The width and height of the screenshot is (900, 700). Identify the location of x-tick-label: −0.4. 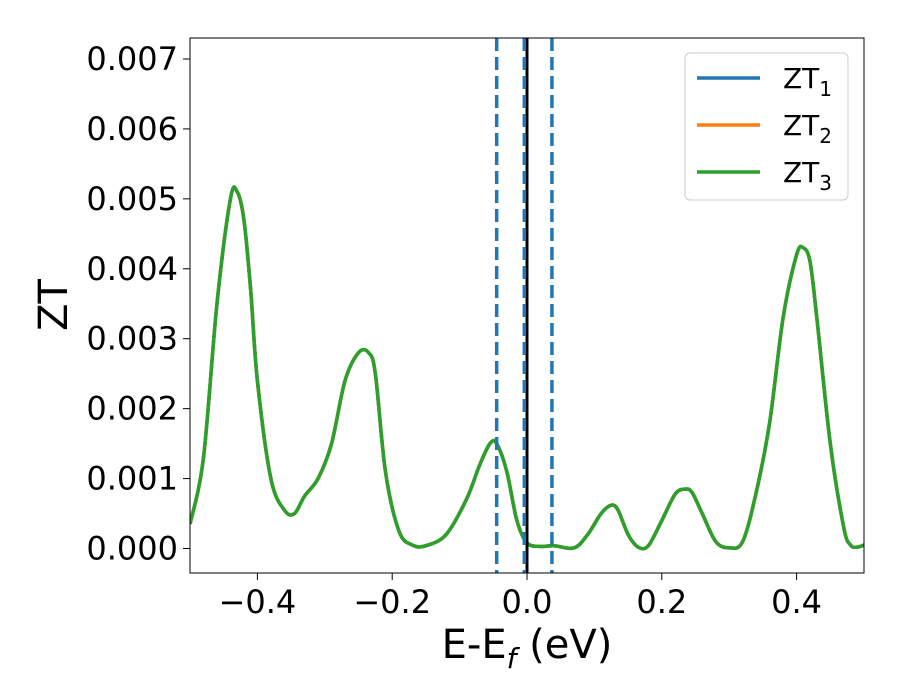
(258, 602).